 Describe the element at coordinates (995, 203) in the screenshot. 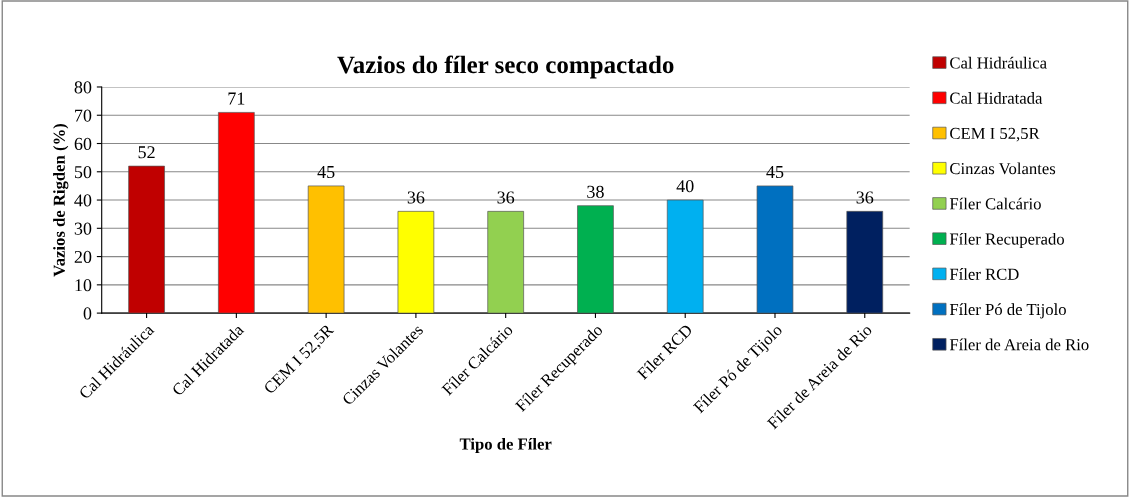

I see `legend-label: Fíler Calcário` at that location.